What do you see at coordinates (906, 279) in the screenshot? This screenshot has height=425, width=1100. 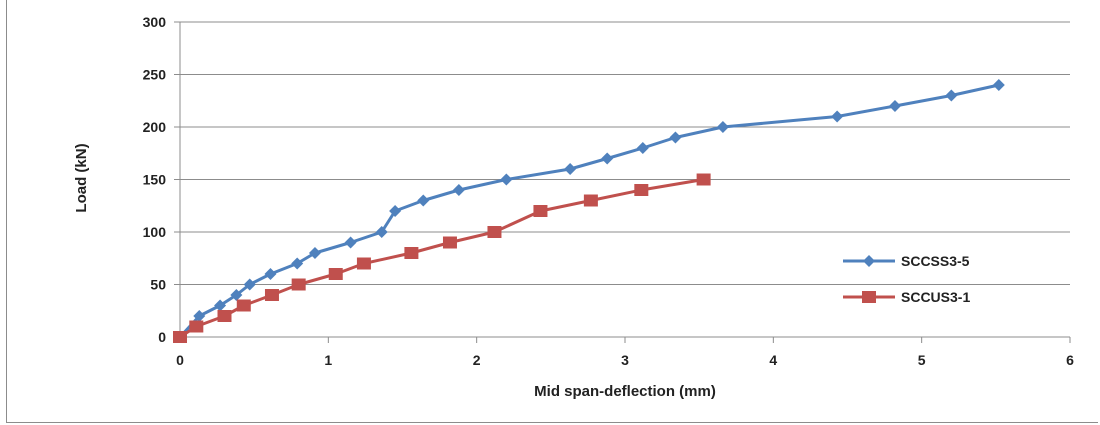 I see `legend: SCCSS3-5 SCCUS3-1` at bounding box center [906, 279].